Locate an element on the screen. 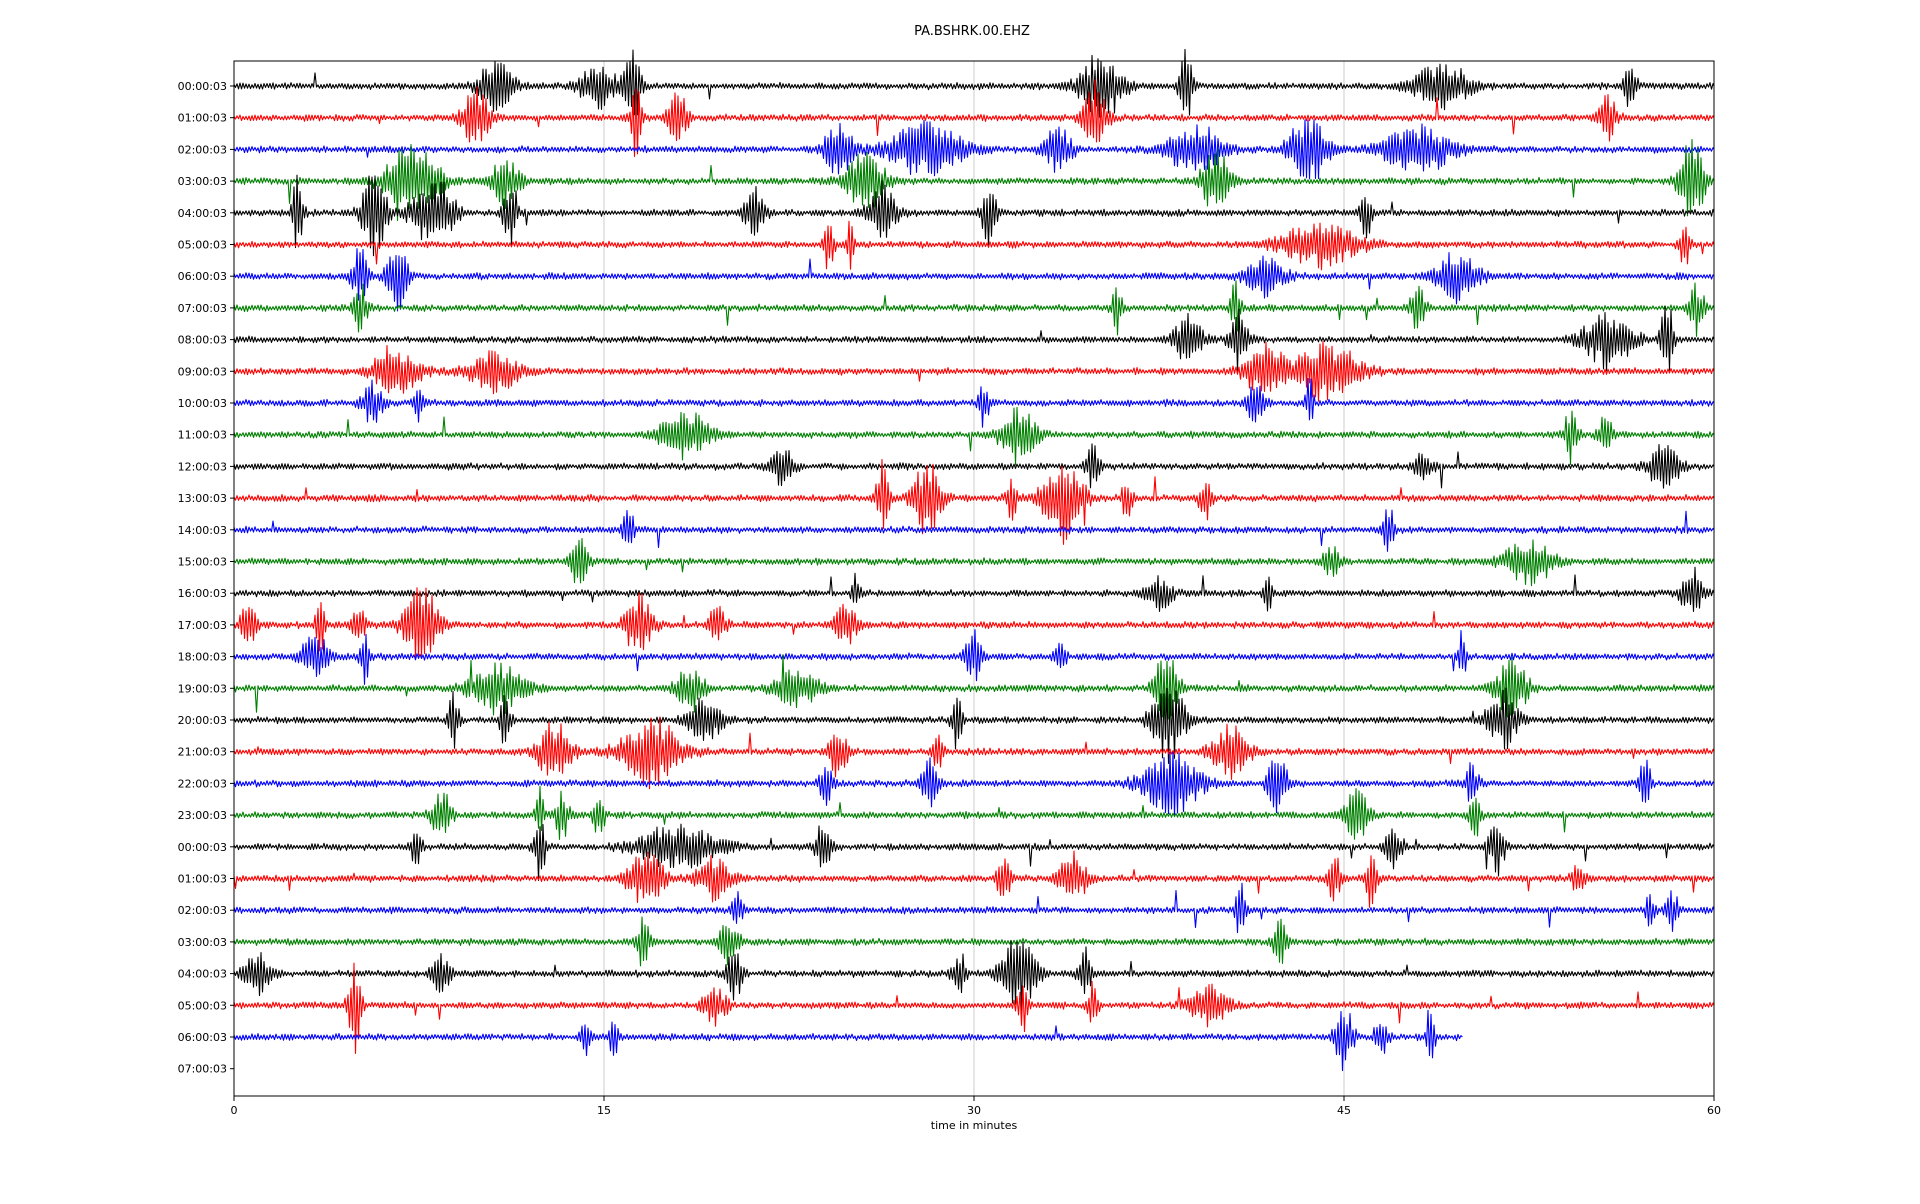  row-label: 17:00:03 is located at coordinates (202, 625).